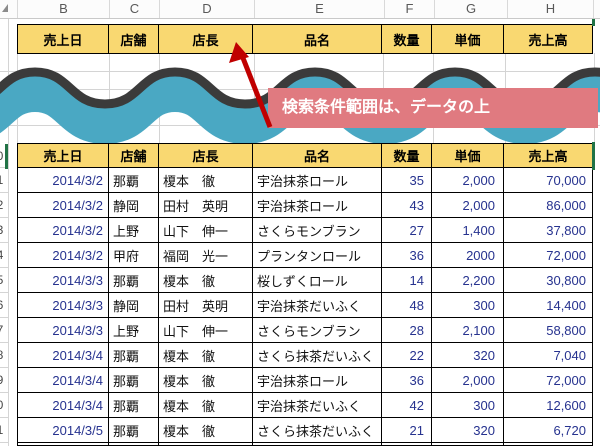 The width and height of the screenshot is (600, 446). What do you see at coordinates (548, 230) in the screenshot?
I see `cell: 37,800` at bounding box center [548, 230].